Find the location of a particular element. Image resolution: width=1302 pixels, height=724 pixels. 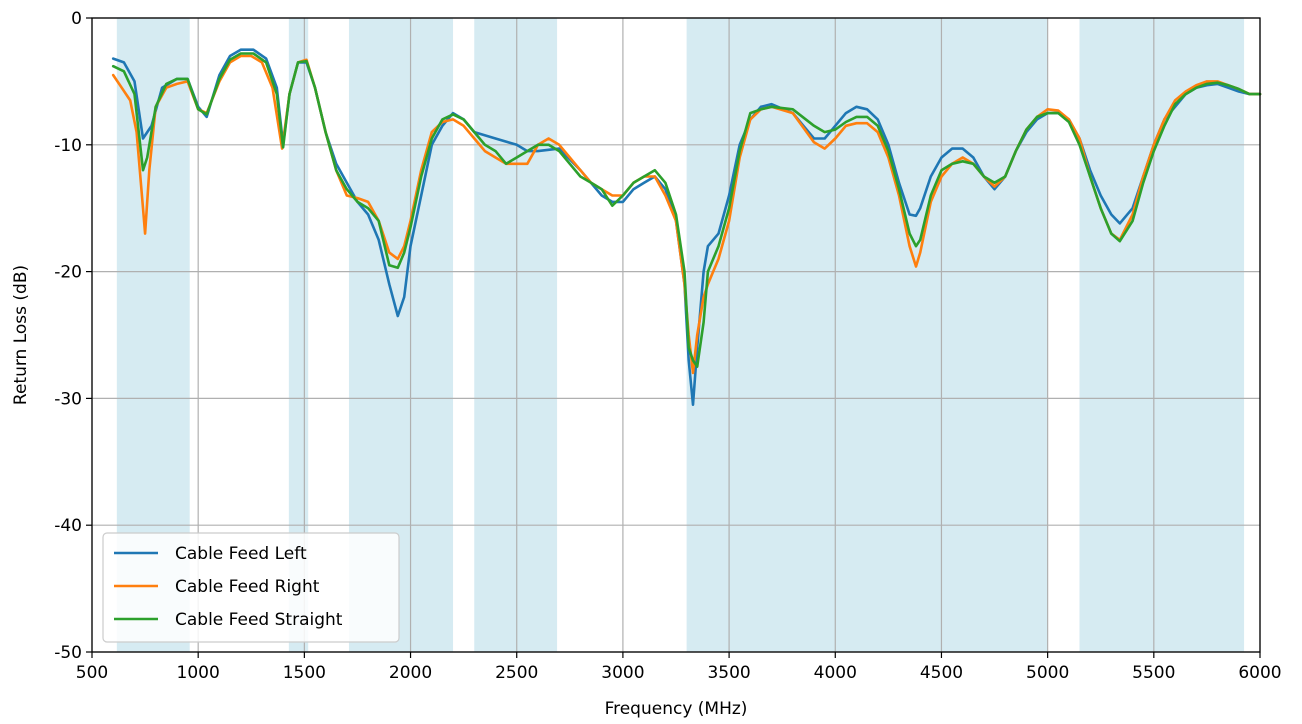

x-axis-label: Frequency (MHz) is located at coordinates (676, 709).